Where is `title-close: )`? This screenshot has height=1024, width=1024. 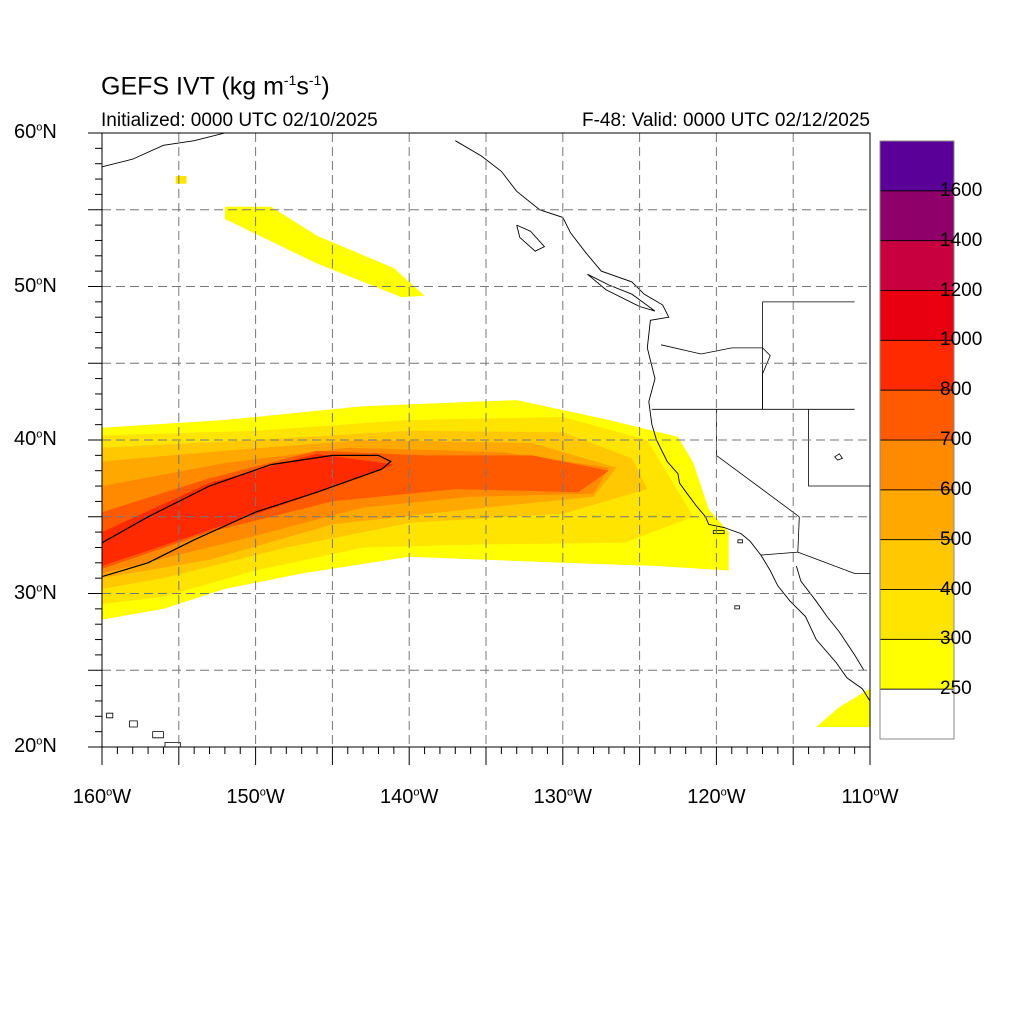 title-close: ) is located at coordinates (325, 86).